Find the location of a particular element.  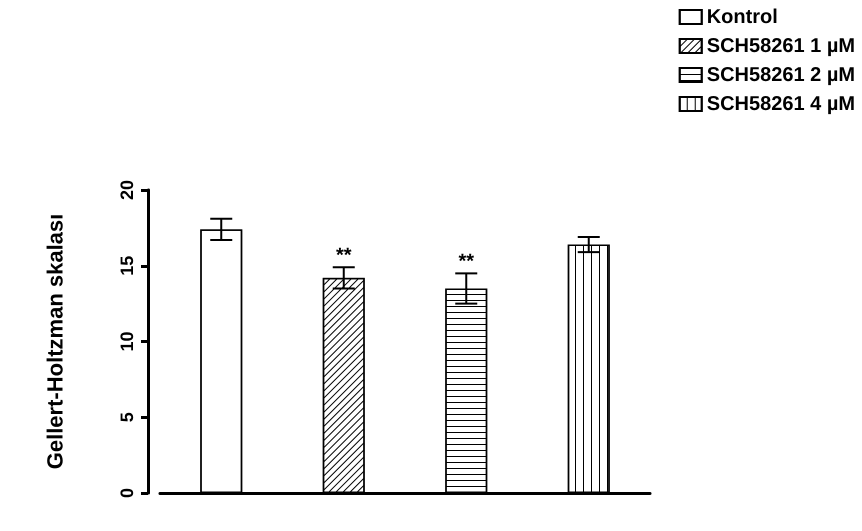

y-tick-label: 20 is located at coordinates (127, 190).